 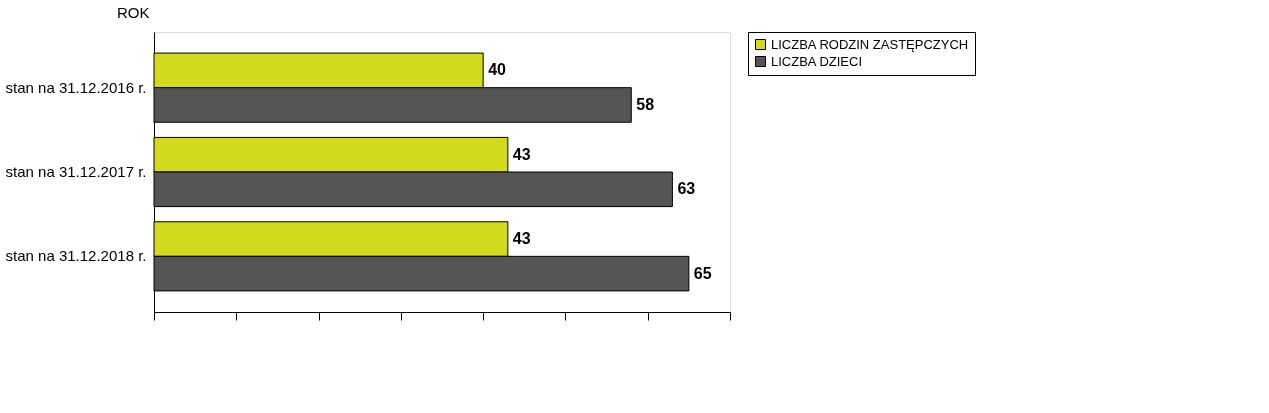 I want to click on data-label: 58, so click(x=645, y=104).